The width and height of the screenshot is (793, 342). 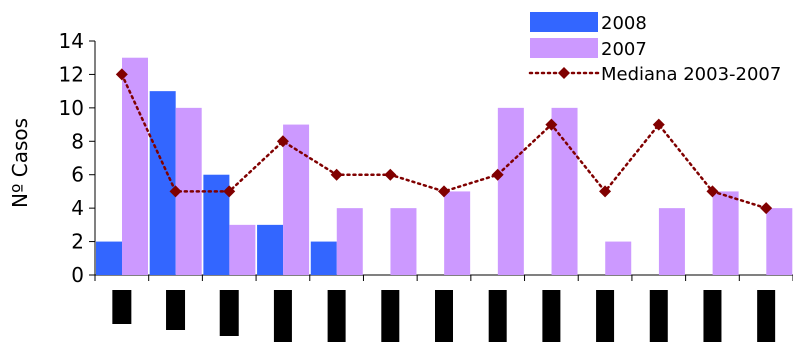 What do you see at coordinates (691, 74) in the screenshot?
I see `legend-label: Mediana 2003-2007` at bounding box center [691, 74].